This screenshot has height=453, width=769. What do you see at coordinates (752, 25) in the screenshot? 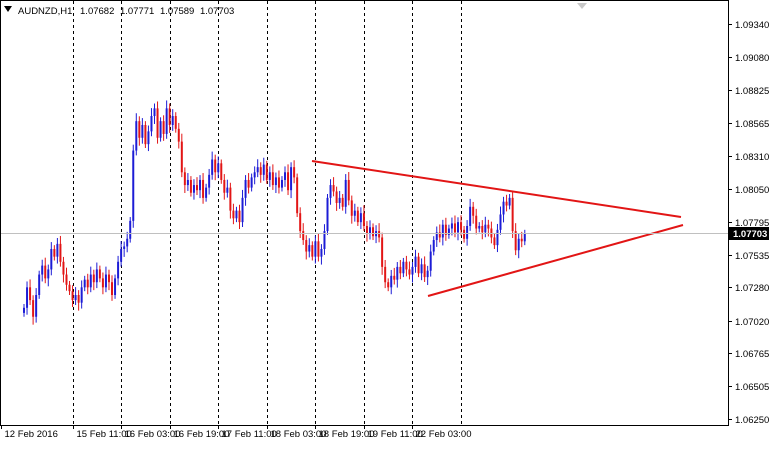
I see `y-tick-label: 1.09340` at bounding box center [752, 25].